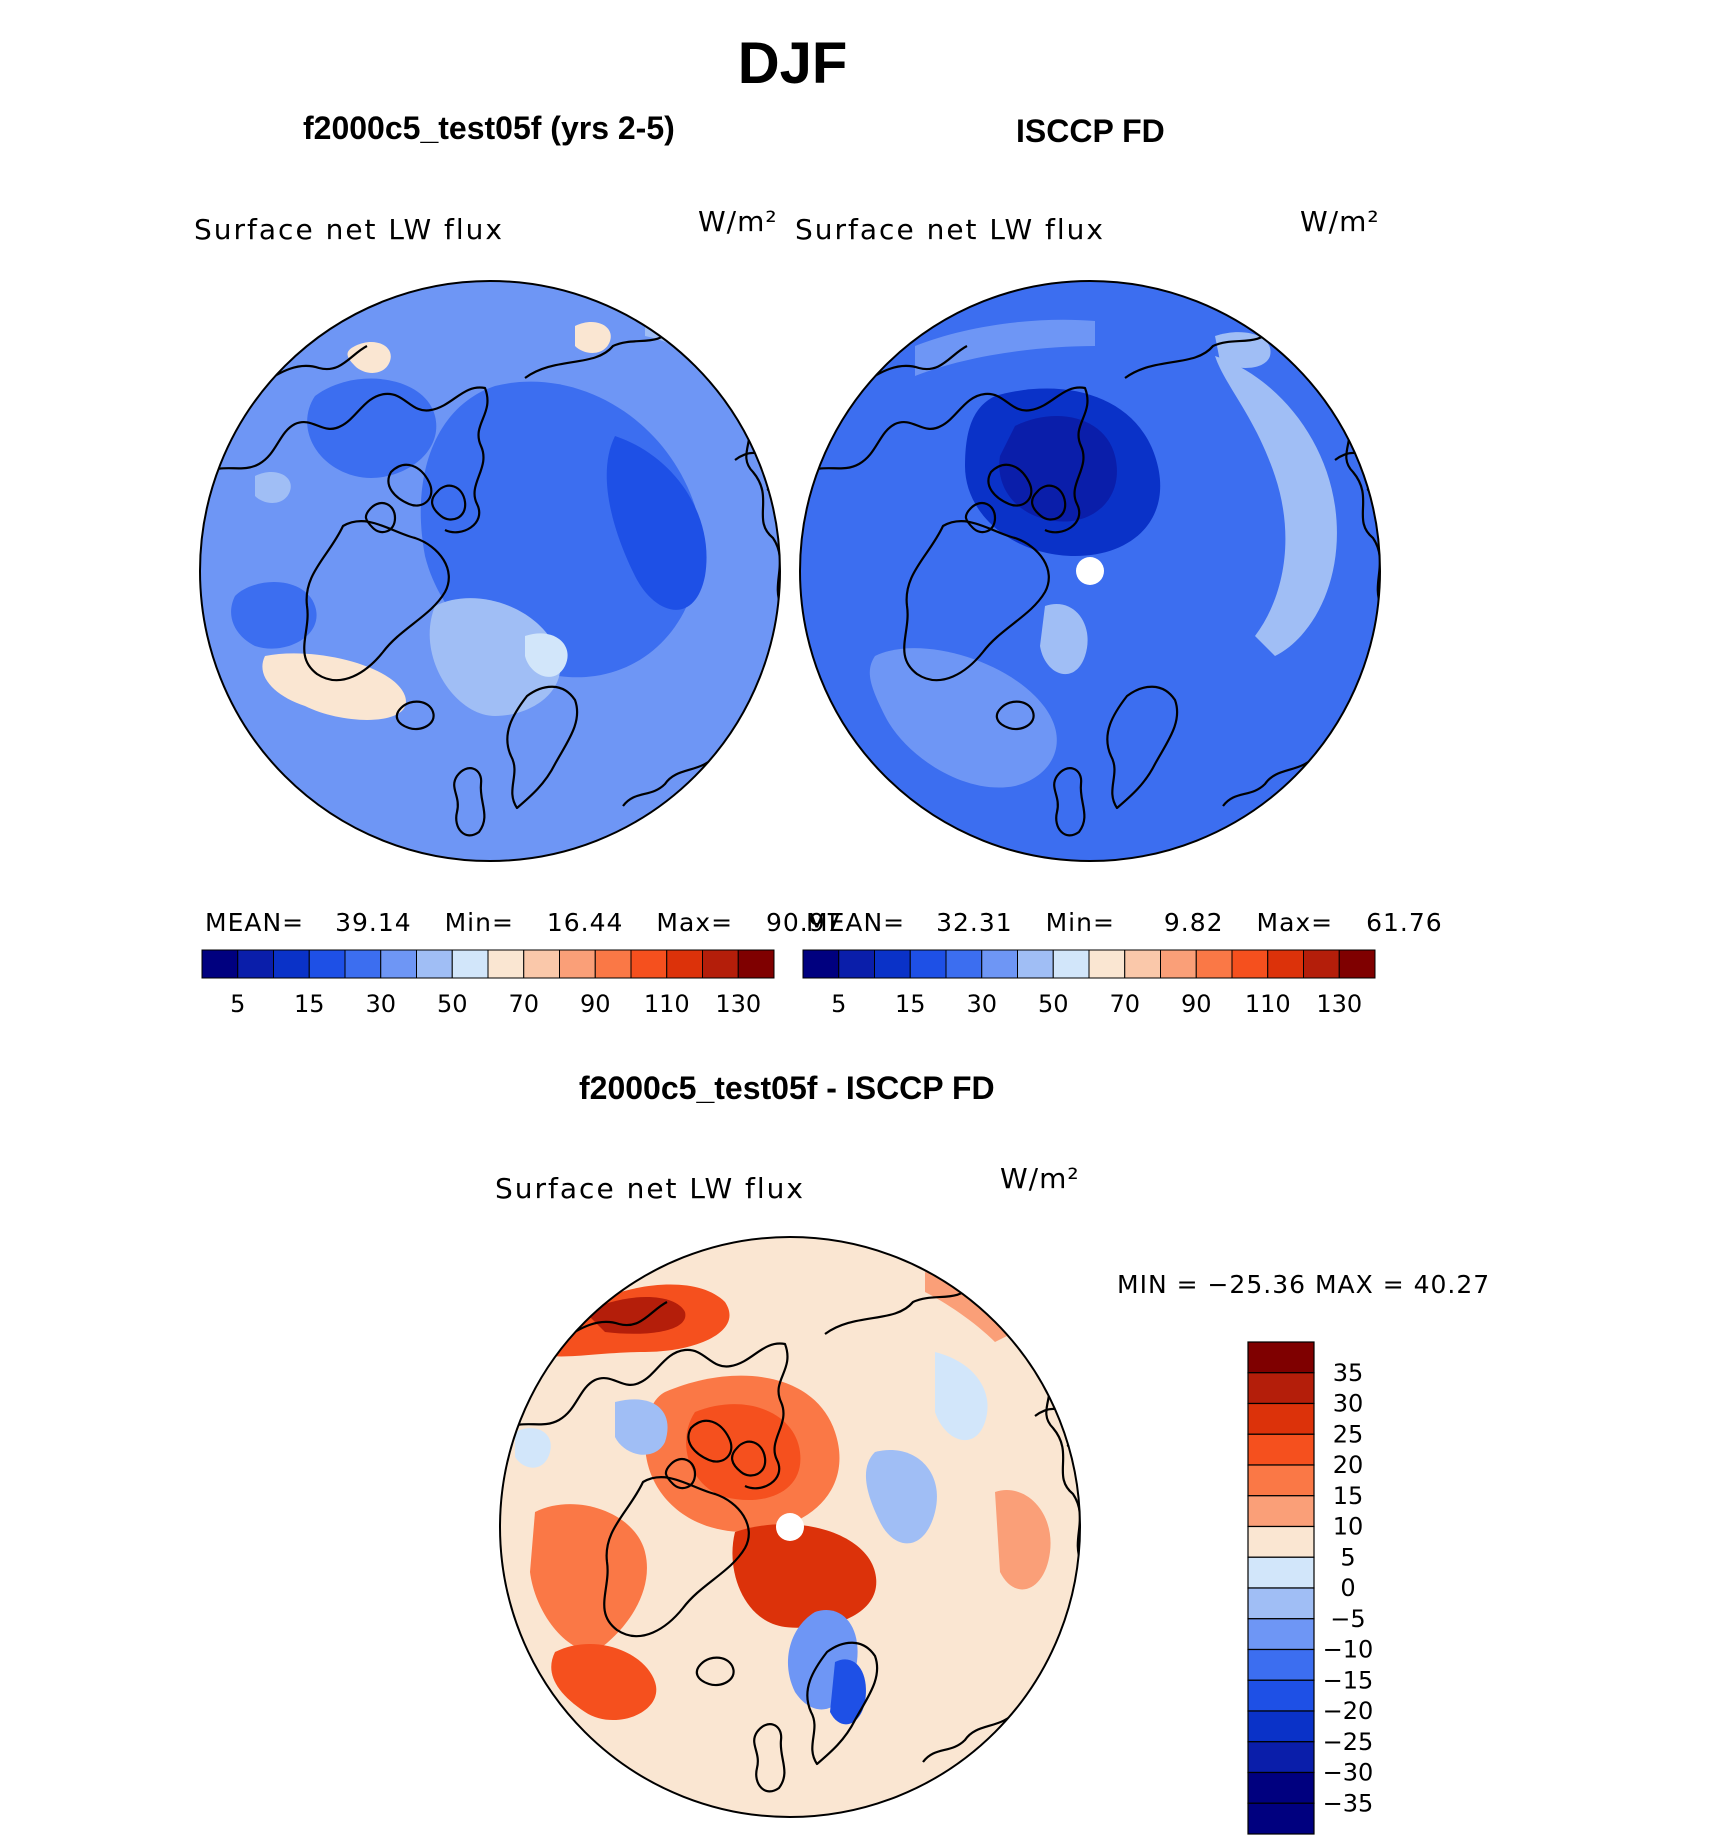 Image resolution: width=1710 pixels, height=1845 pixels. Describe the element at coordinates (349, 229) in the screenshot. I see `panel-1-variable-label: Surface net LW flux` at that location.